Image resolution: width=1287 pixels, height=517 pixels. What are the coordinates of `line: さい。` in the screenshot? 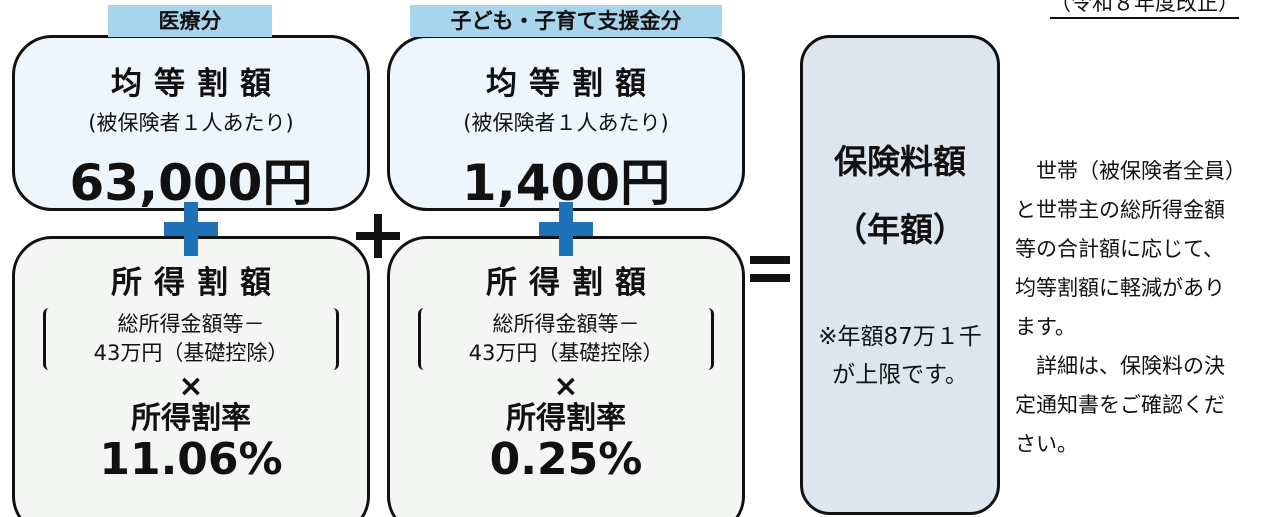 It's located at (1046, 444).